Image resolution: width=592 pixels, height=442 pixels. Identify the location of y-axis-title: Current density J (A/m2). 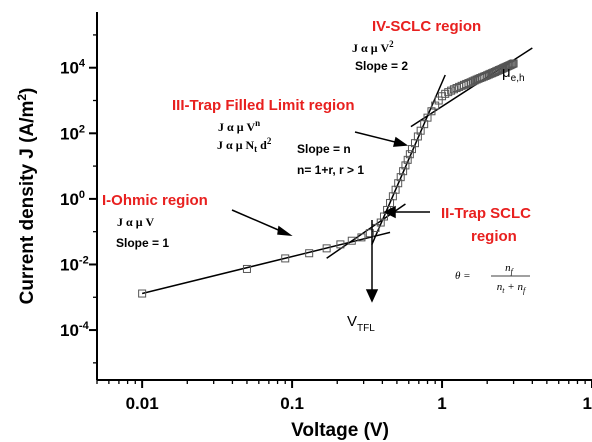
(26, 196).